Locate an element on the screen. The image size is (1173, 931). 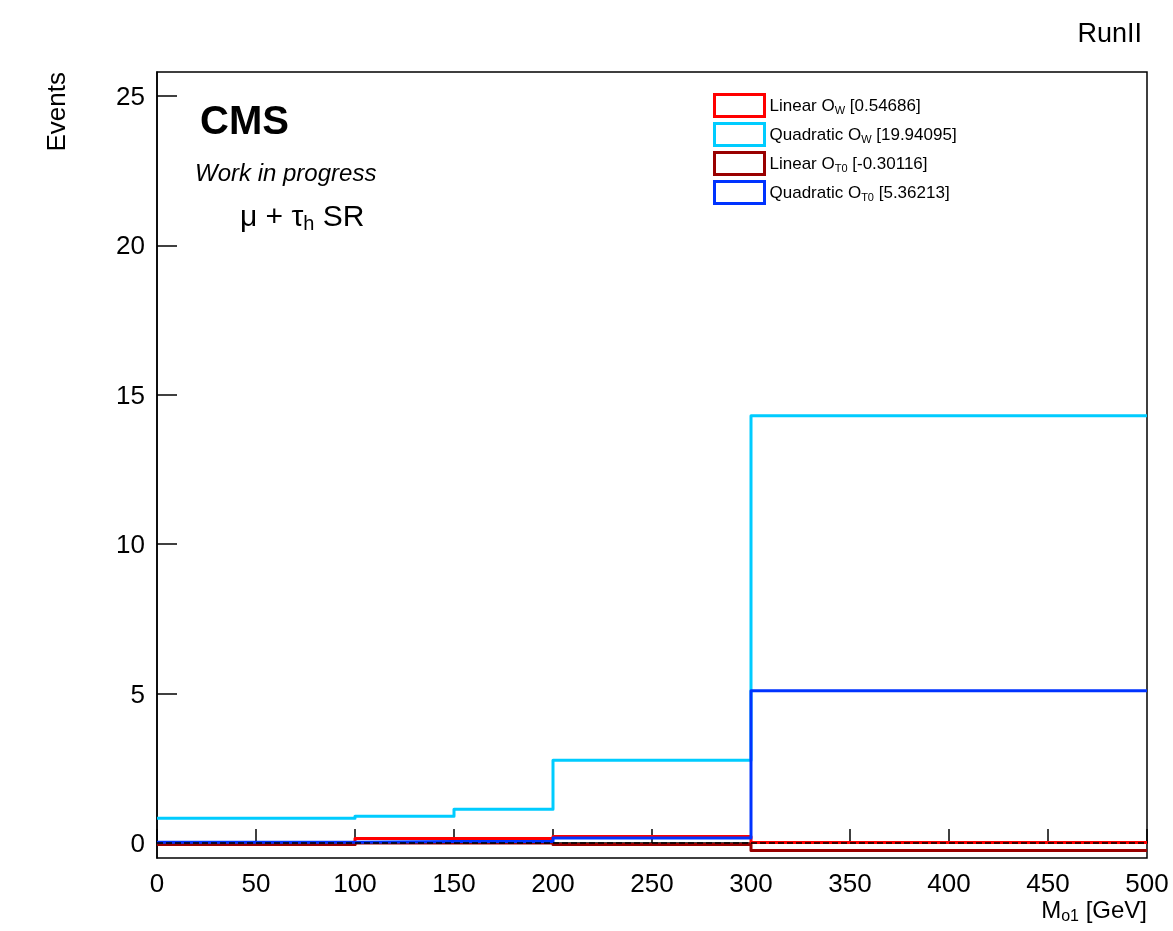
x-tick-label: 0 is located at coordinates (157, 883).